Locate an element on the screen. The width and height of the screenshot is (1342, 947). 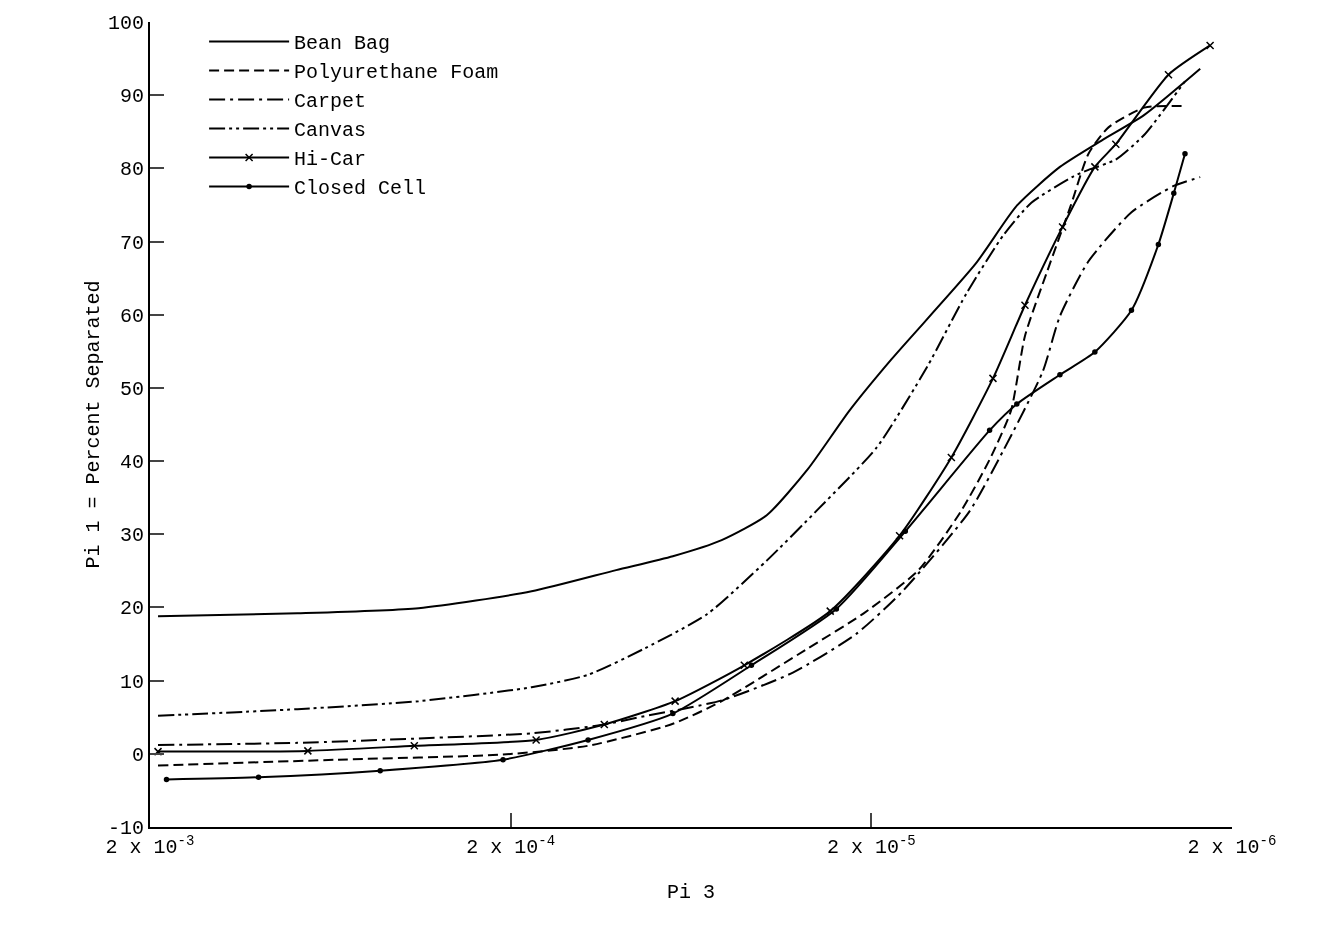
y-tick-label: 90 is located at coordinates (131, 97).